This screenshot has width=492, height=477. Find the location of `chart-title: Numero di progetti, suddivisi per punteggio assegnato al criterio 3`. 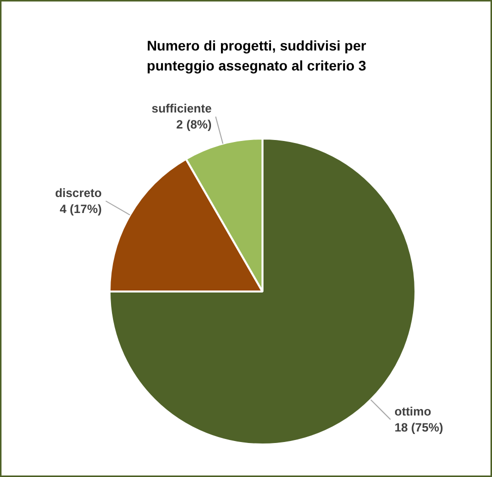

chart-title: Numero di progetti, suddivisi per punteggio assegnato al criterio 3 is located at coordinates (256, 56).